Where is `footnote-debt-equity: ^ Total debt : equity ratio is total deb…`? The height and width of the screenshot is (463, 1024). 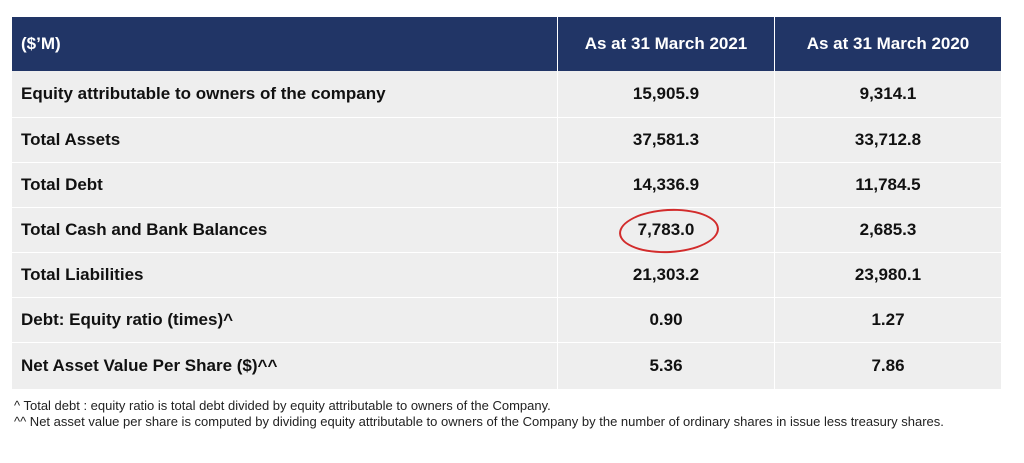 footnote-debt-equity: ^ Total debt : equity ratio is total deb… is located at coordinates (282, 405).